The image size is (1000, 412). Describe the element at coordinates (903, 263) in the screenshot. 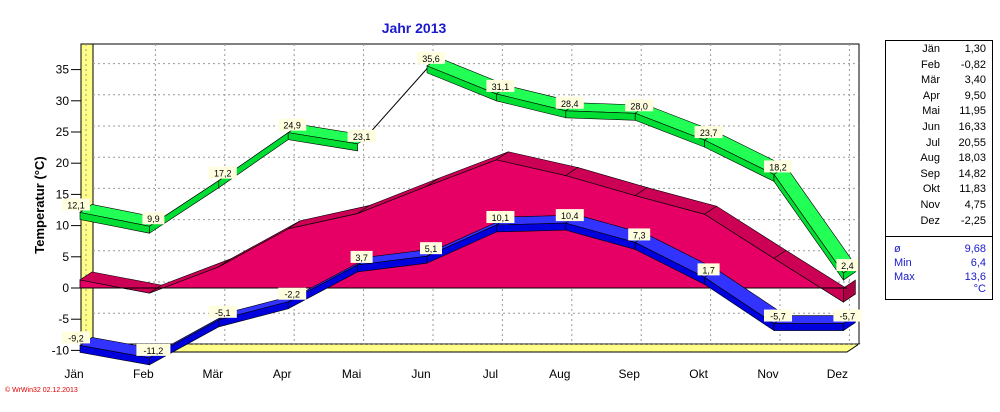

I see `legend-stat-label: Min` at that location.